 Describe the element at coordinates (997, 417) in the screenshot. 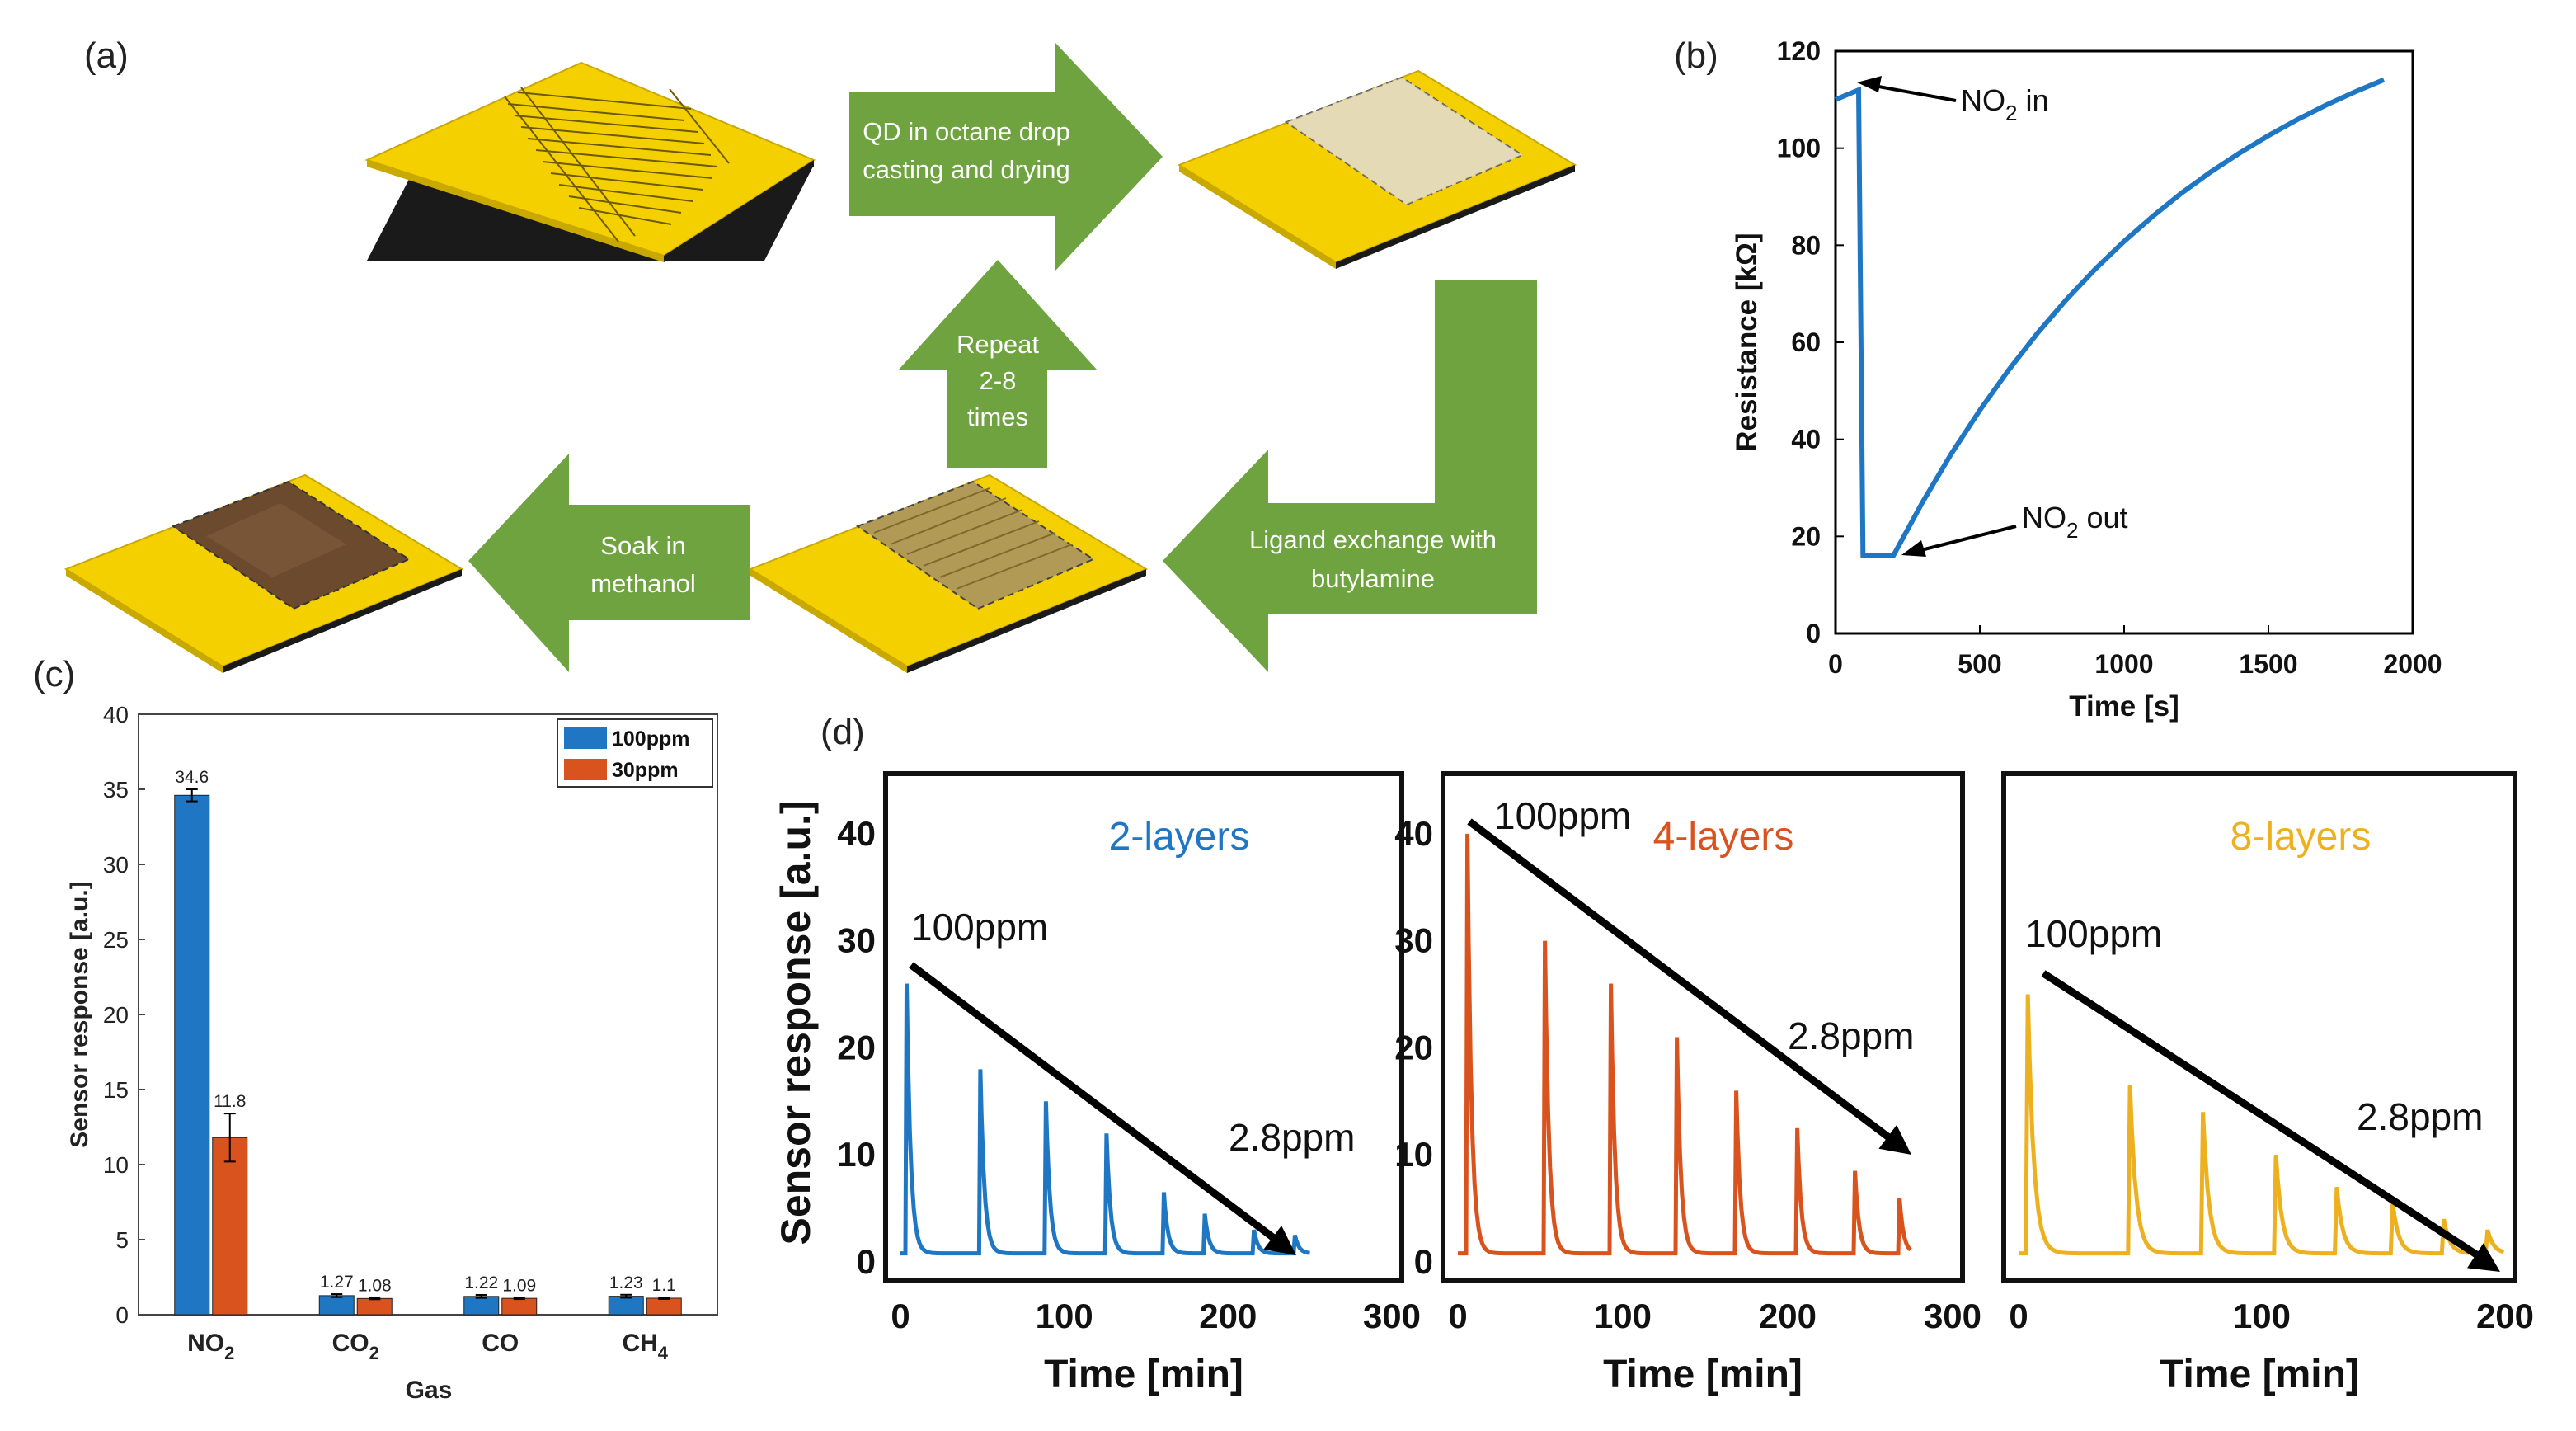

I see `step3-line3: times` at that location.